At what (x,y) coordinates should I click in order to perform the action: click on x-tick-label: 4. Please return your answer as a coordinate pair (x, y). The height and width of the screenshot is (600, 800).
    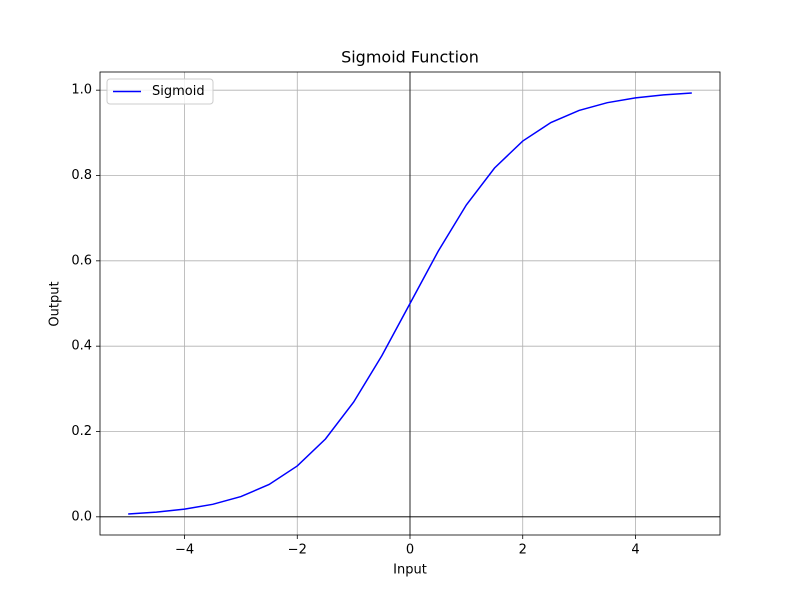
    Looking at the image, I should click on (635, 550).